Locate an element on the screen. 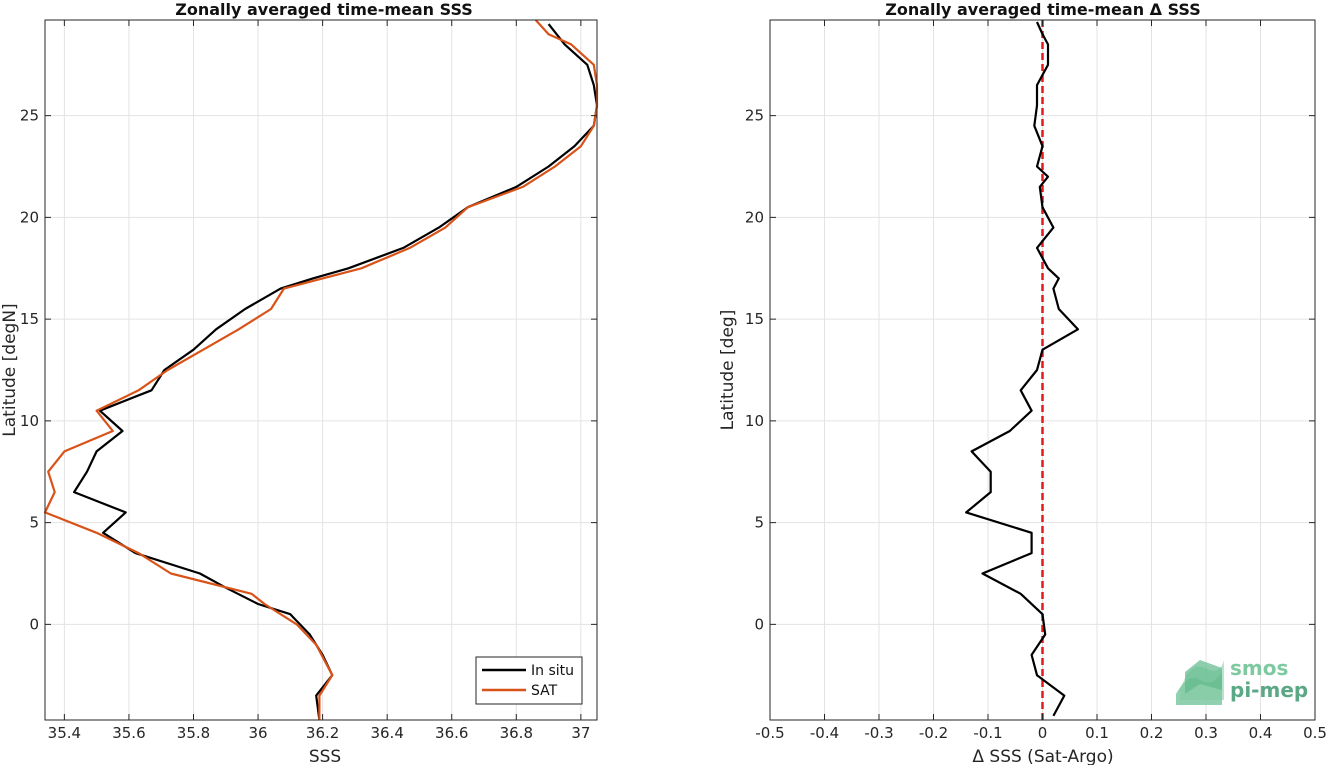  sss-ytick-label: 15 is located at coordinates (29, 319).